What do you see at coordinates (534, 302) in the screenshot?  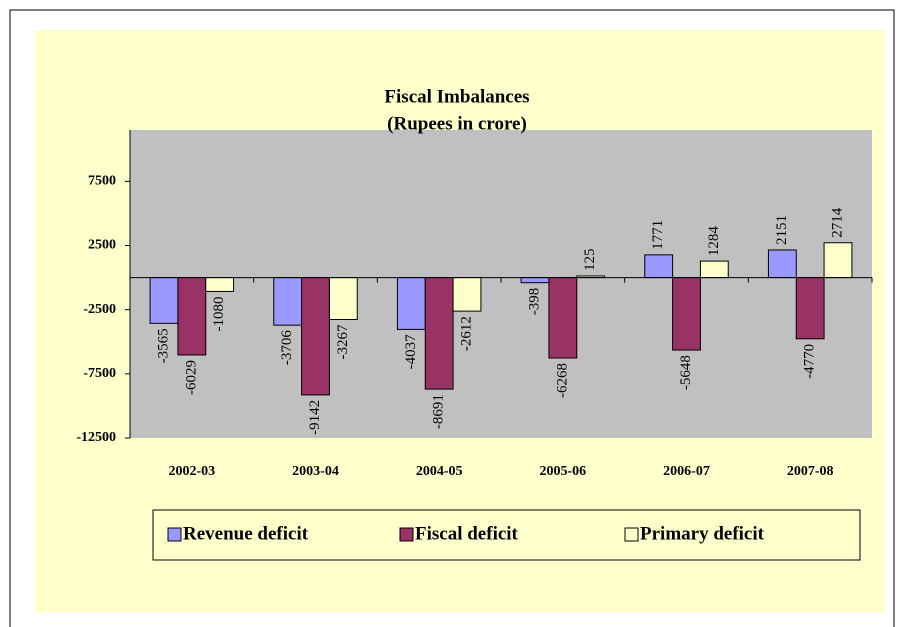 I see `data-label: -398` at bounding box center [534, 302].